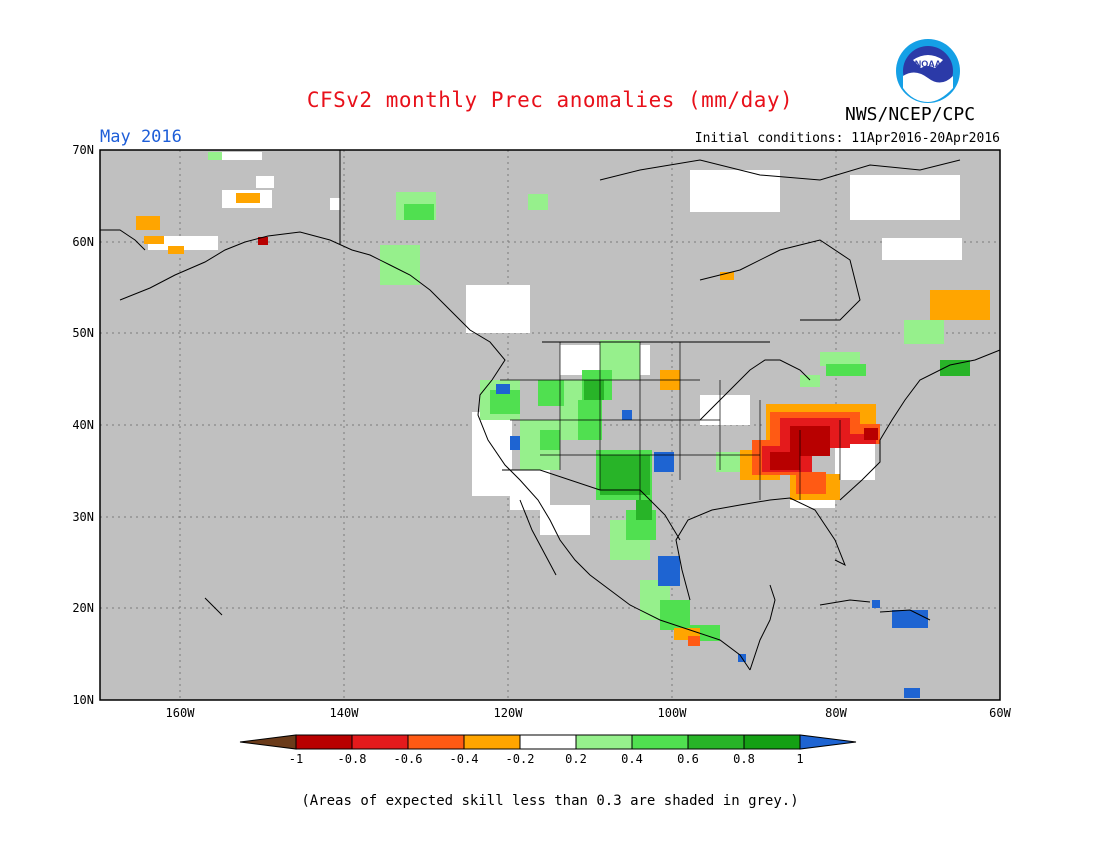 The image size is (1100, 850). What do you see at coordinates (83, 425) in the screenshot?
I see `lat-label: 40N` at bounding box center [83, 425].